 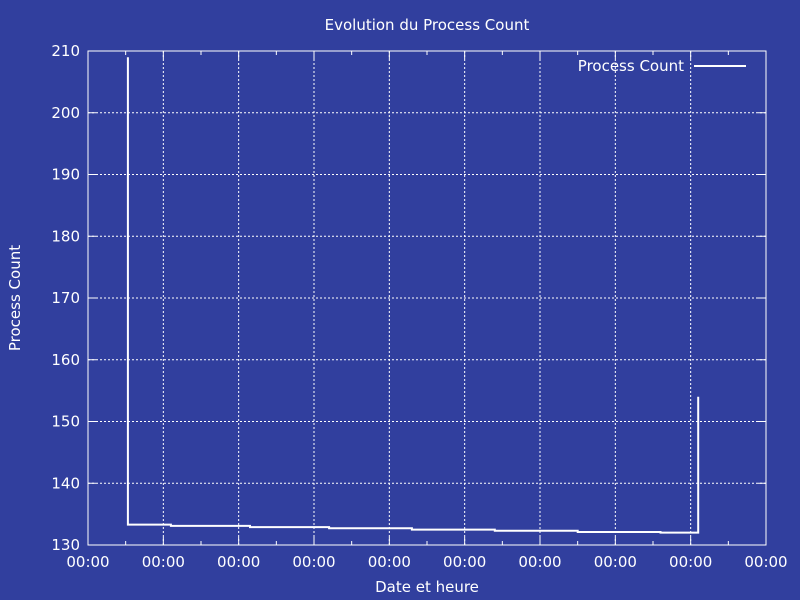 What do you see at coordinates (427, 25) in the screenshot?
I see `chart-title: Evolution du Process Count` at bounding box center [427, 25].